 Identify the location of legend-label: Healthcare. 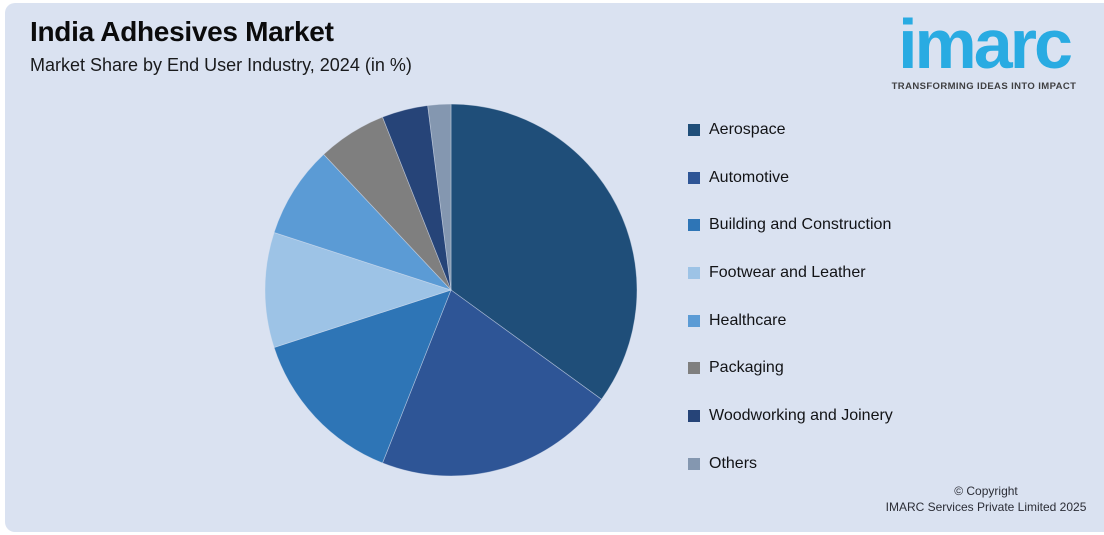
(748, 320).